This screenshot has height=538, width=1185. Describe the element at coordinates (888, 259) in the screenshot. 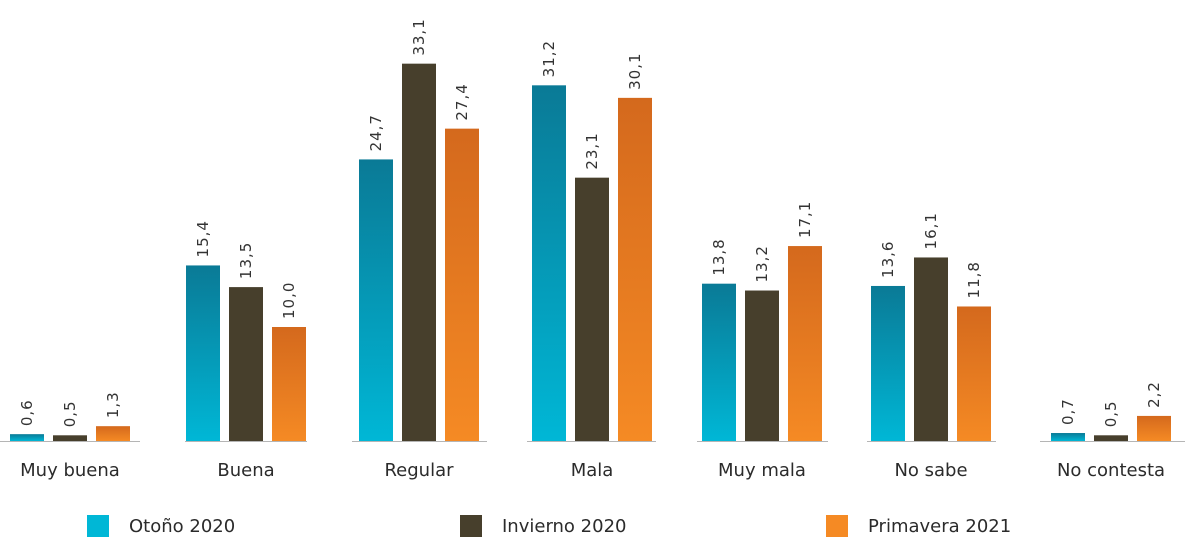

I see `data-label: 13,6` at that location.